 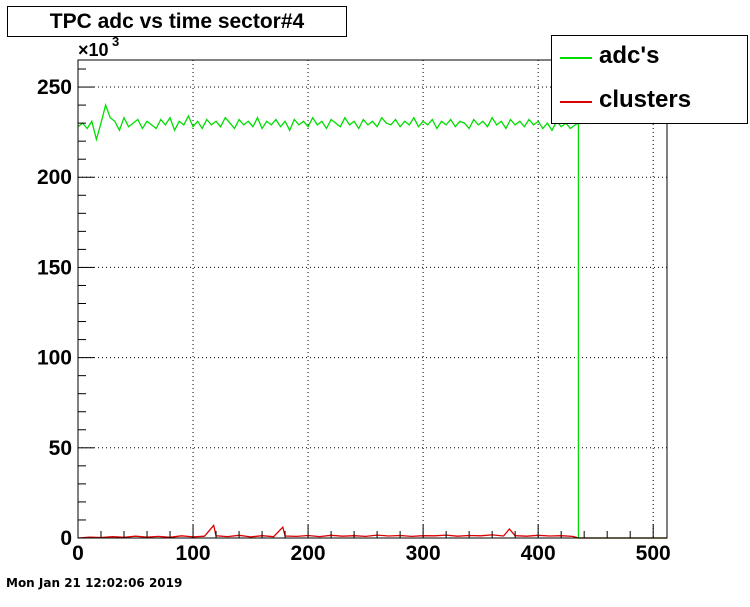 I want to click on legend-swatch-clusters, so click(x=576, y=102).